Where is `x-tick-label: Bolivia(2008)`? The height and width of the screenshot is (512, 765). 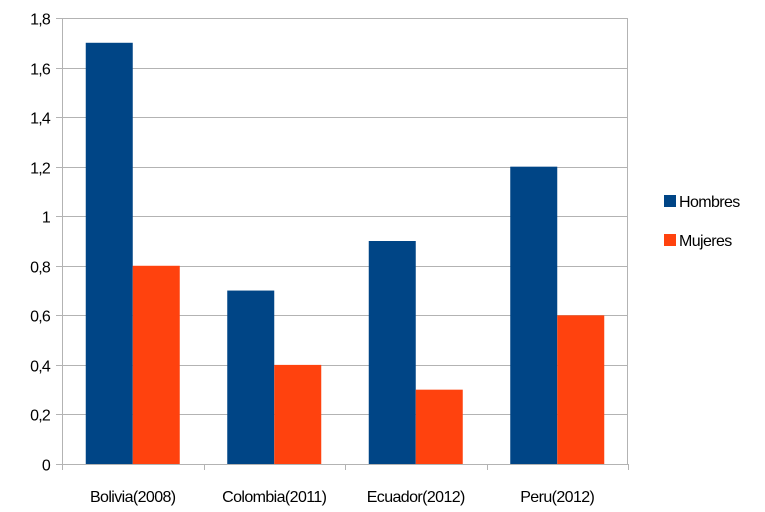 x-tick-label: Bolivia(2008) is located at coordinates (133, 497).